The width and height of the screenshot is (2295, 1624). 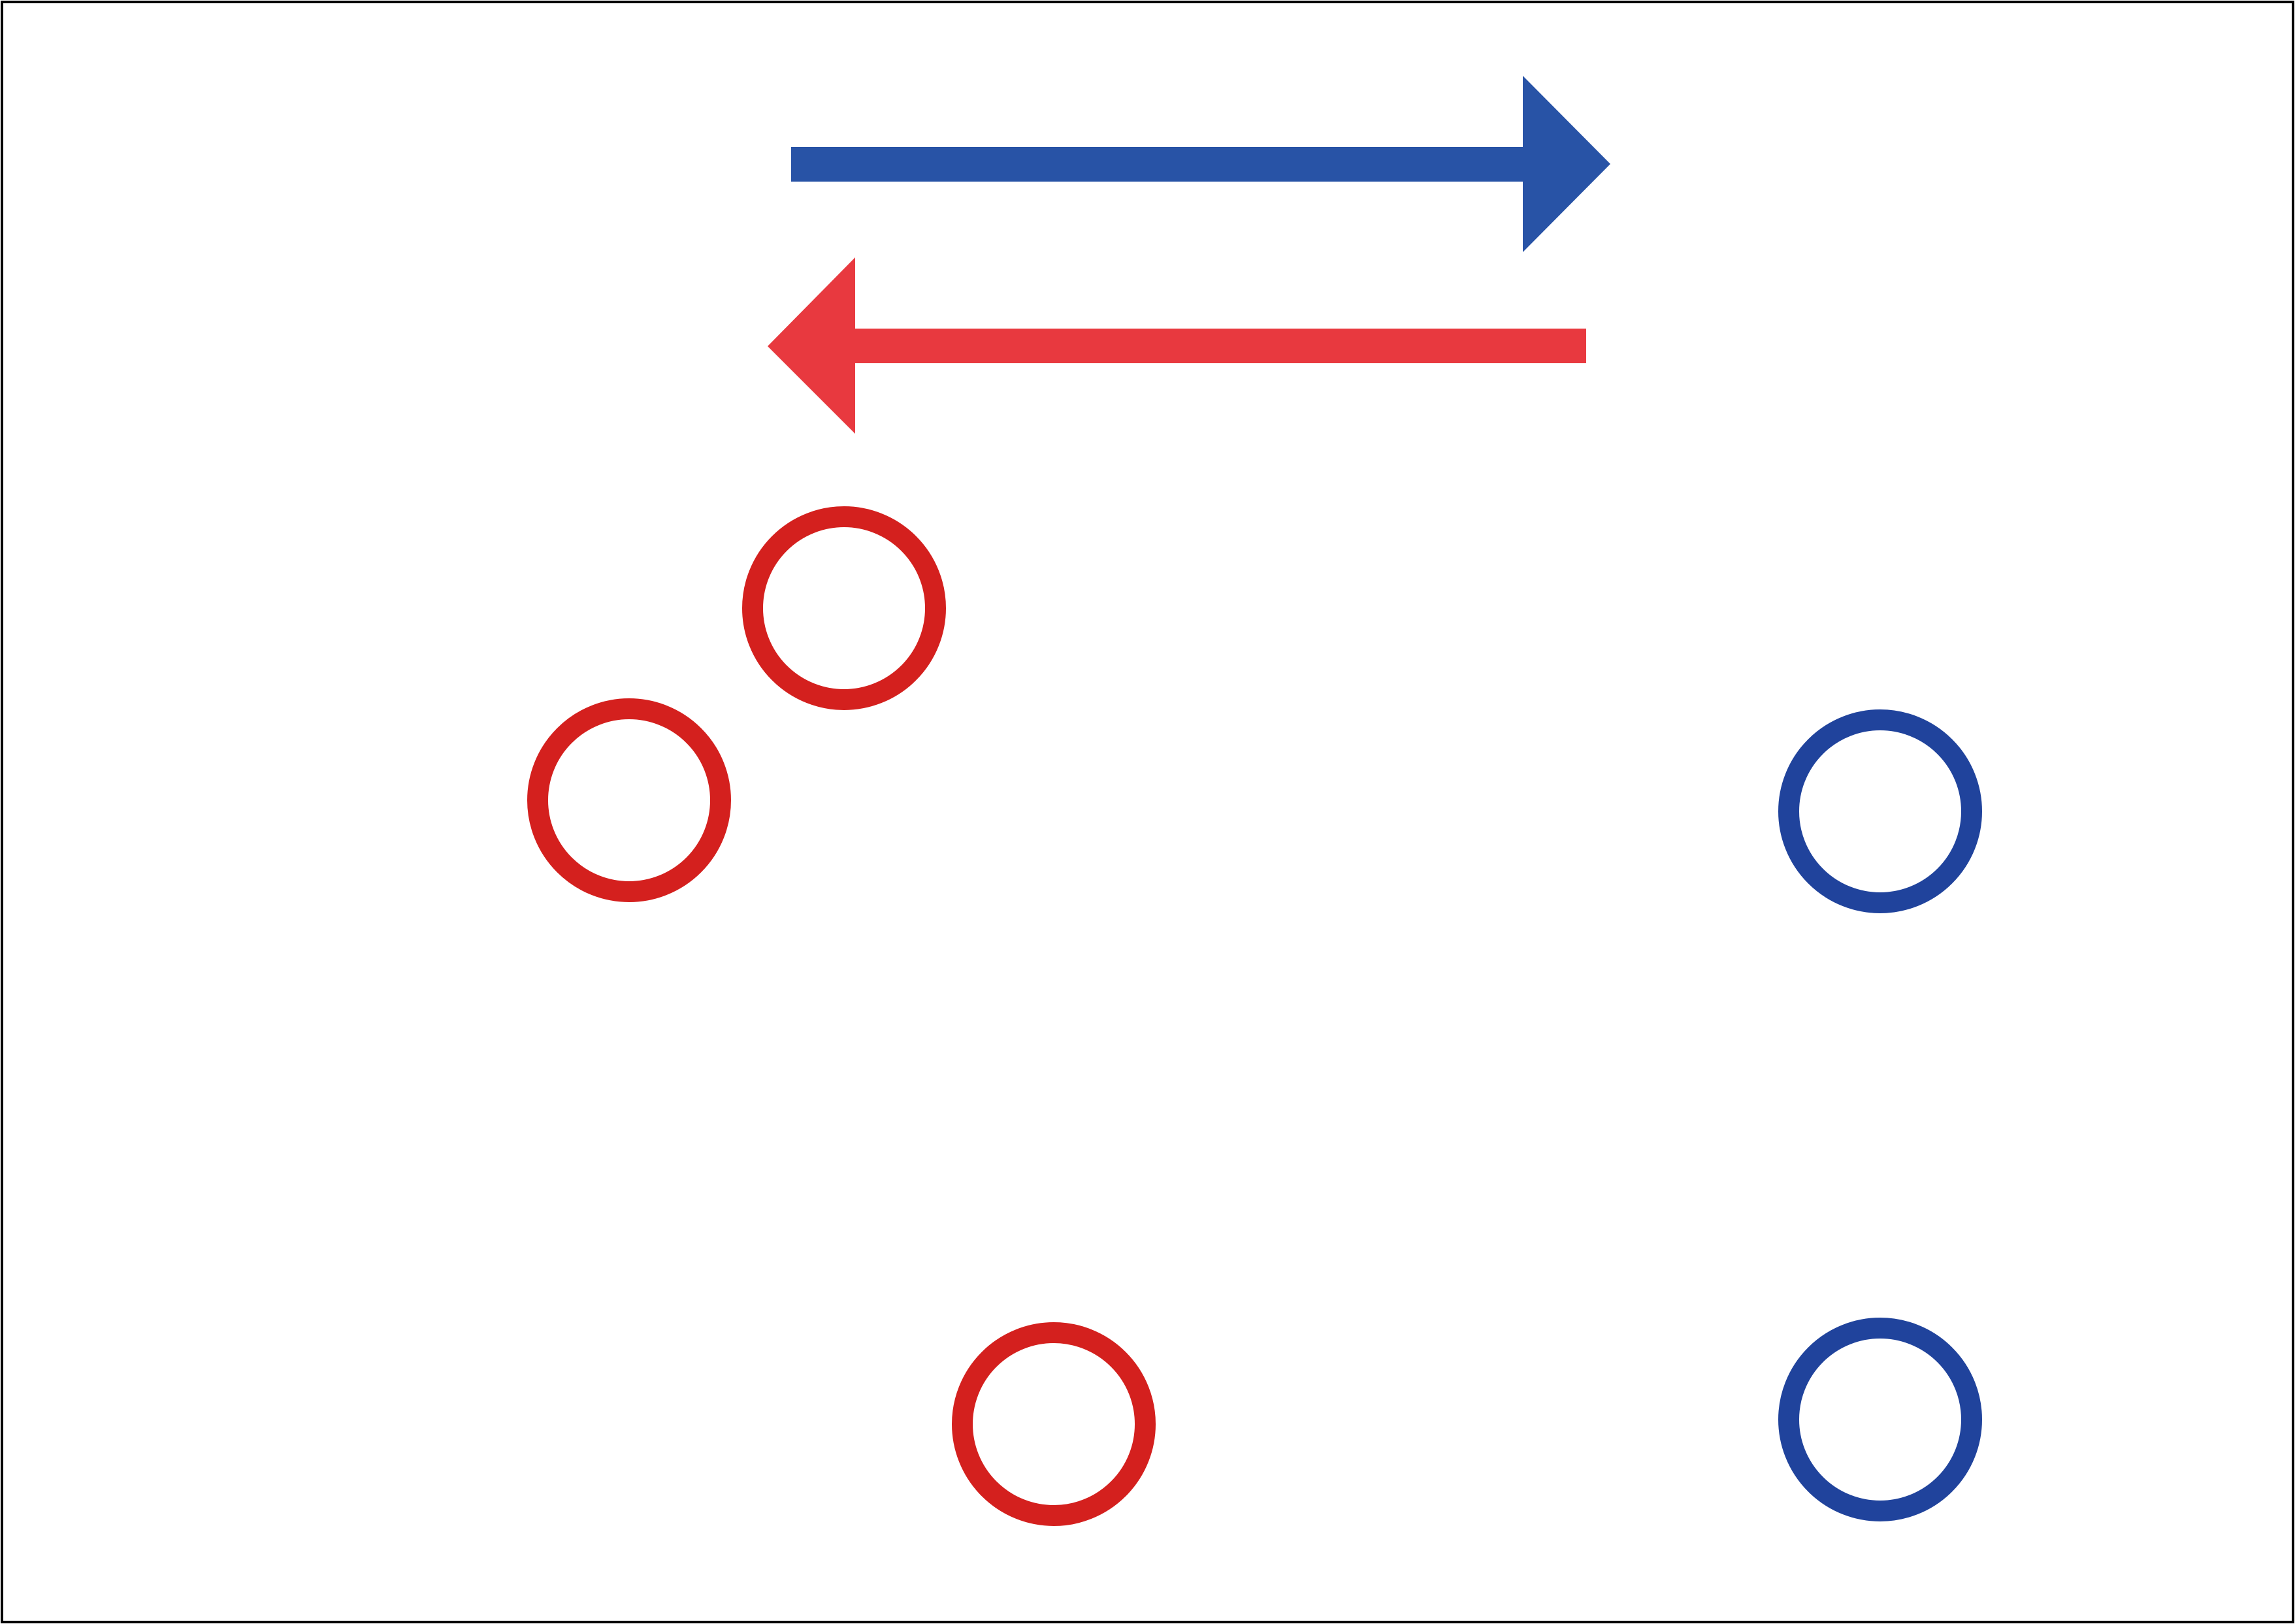 What do you see at coordinates (1177, 345) in the screenshot?
I see `red-arrow-left` at bounding box center [1177, 345].